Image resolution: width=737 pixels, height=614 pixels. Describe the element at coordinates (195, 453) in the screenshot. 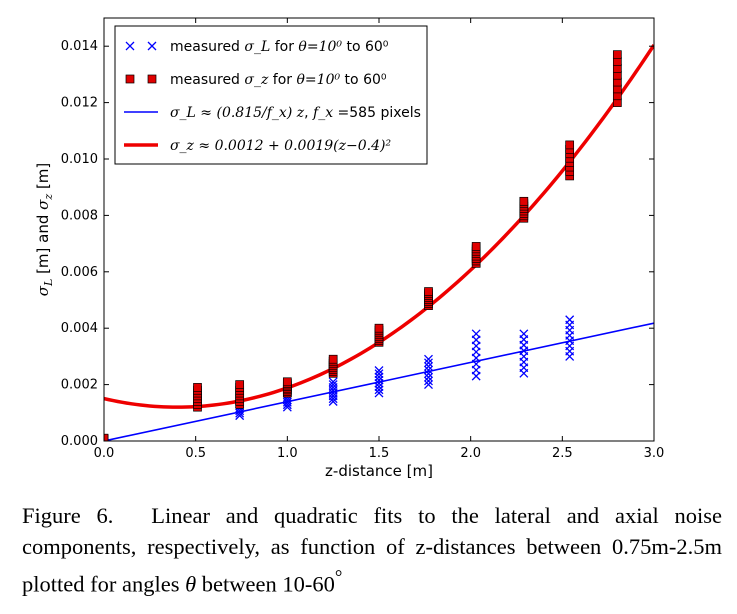

I see `x-tick-label: 0.5` at that location.